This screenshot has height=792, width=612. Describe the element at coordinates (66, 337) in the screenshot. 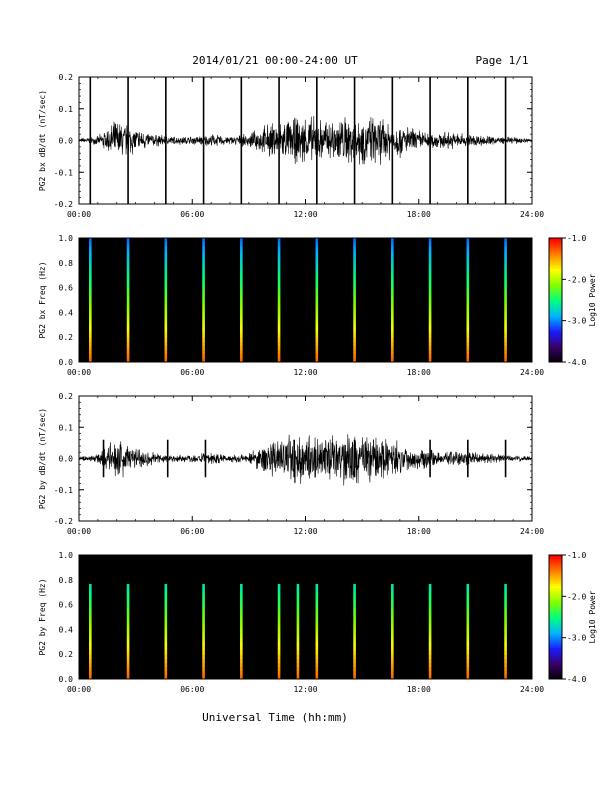

I see `y-tick-label: 0.2` at that location.